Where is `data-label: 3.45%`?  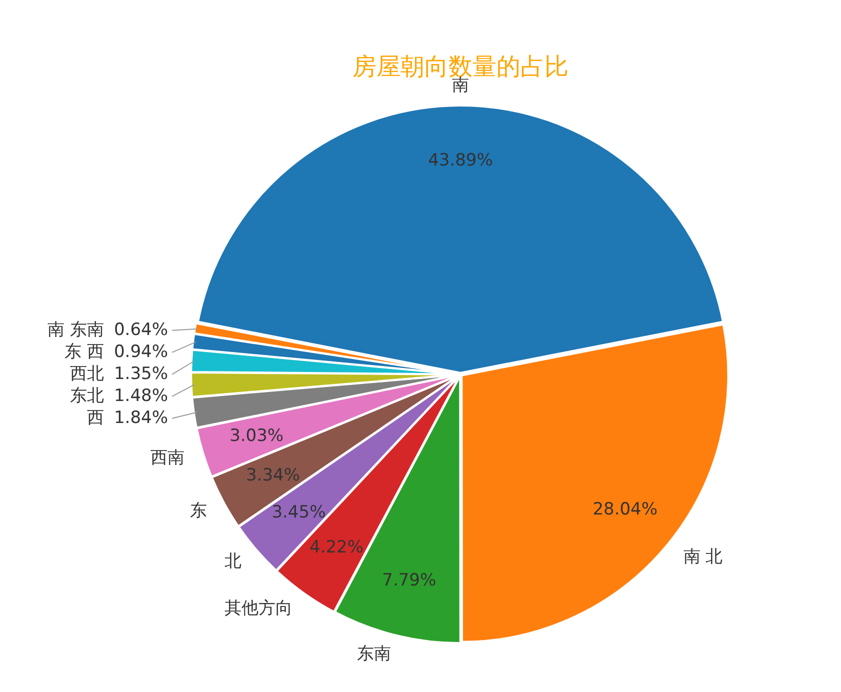
data-label: 3.45% is located at coordinates (299, 512).